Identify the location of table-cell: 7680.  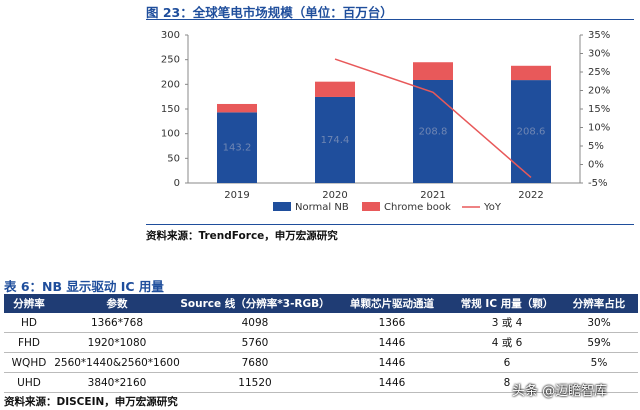
(255, 362).